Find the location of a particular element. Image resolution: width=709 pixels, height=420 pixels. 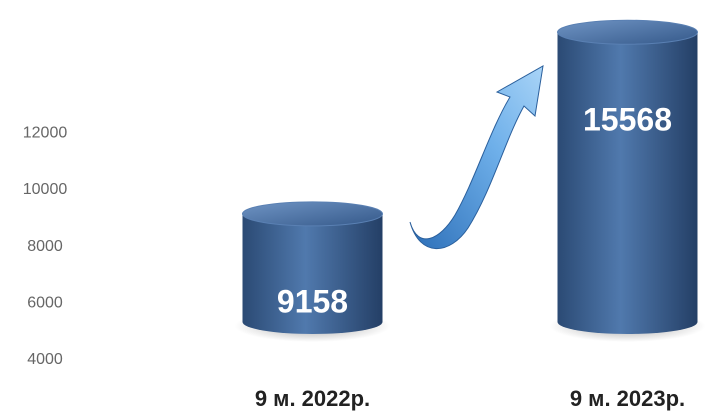

y-tick-label: 4000 is located at coordinates (45, 359).